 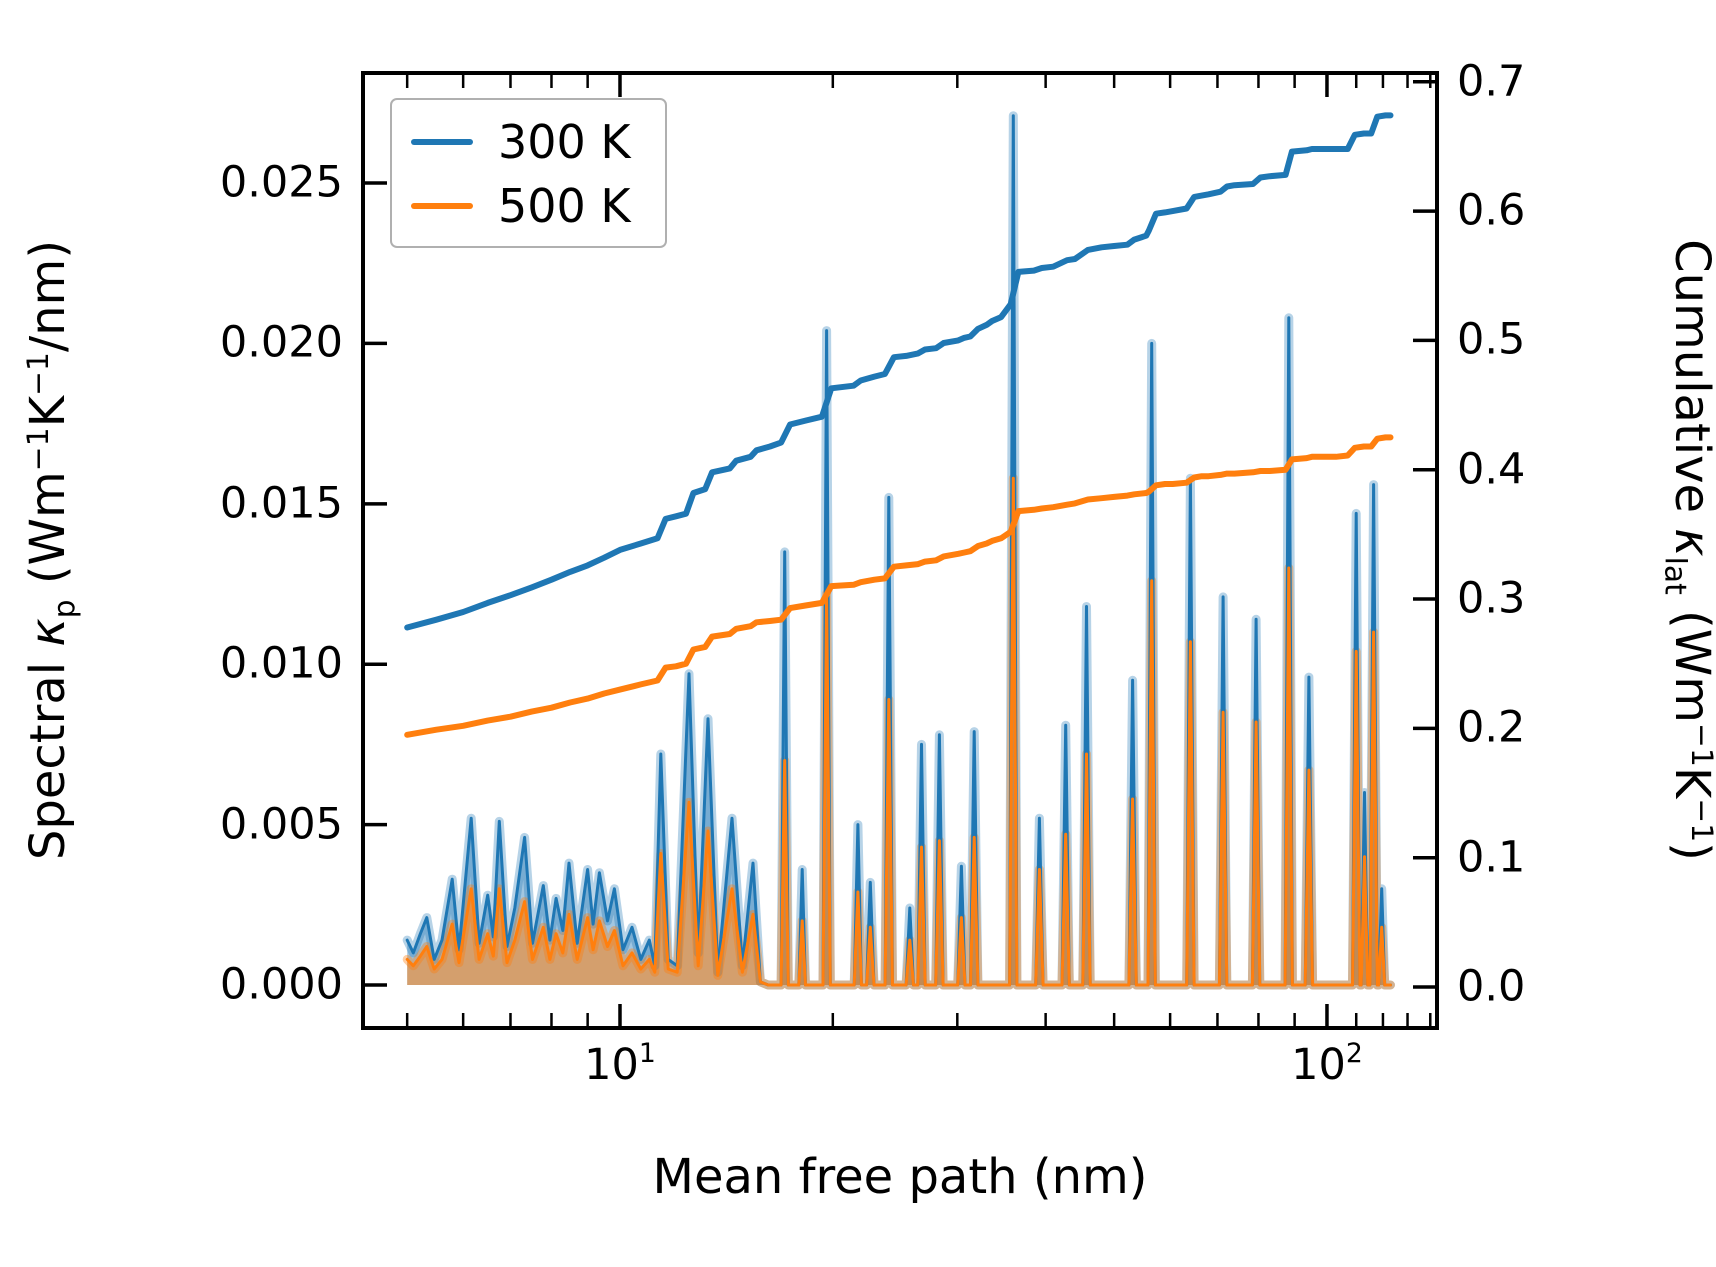 I want to click on x-tick-label: 101, so click(x=620, y=1064).